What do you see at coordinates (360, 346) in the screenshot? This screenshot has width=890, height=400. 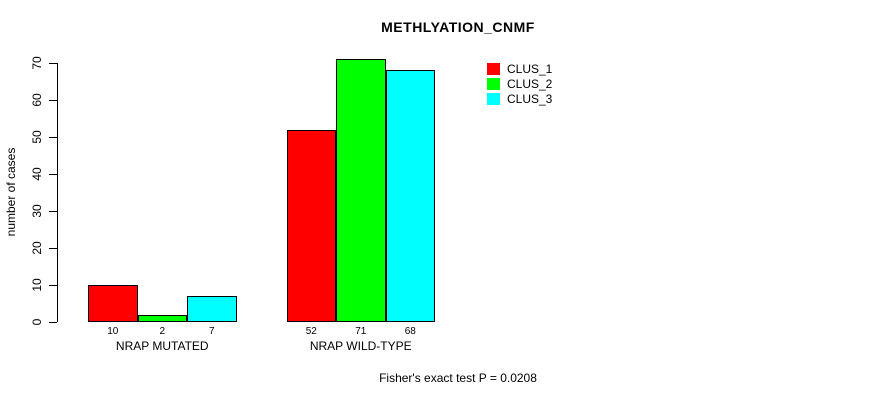 I see `category-label: NRAP WILD-TYPE` at bounding box center [360, 346].